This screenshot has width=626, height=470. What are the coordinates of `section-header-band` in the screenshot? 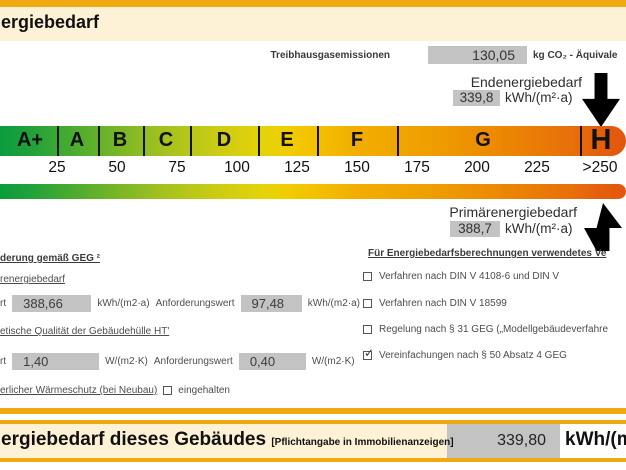 It's located at (313, 24).